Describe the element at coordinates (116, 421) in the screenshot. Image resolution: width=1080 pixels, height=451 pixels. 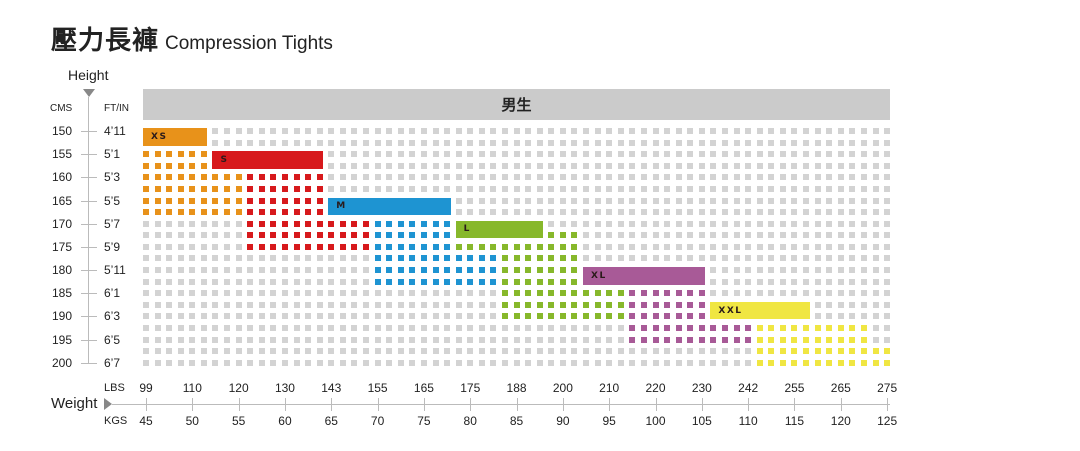
I see `kgs-unit-label: KGS` at that location.